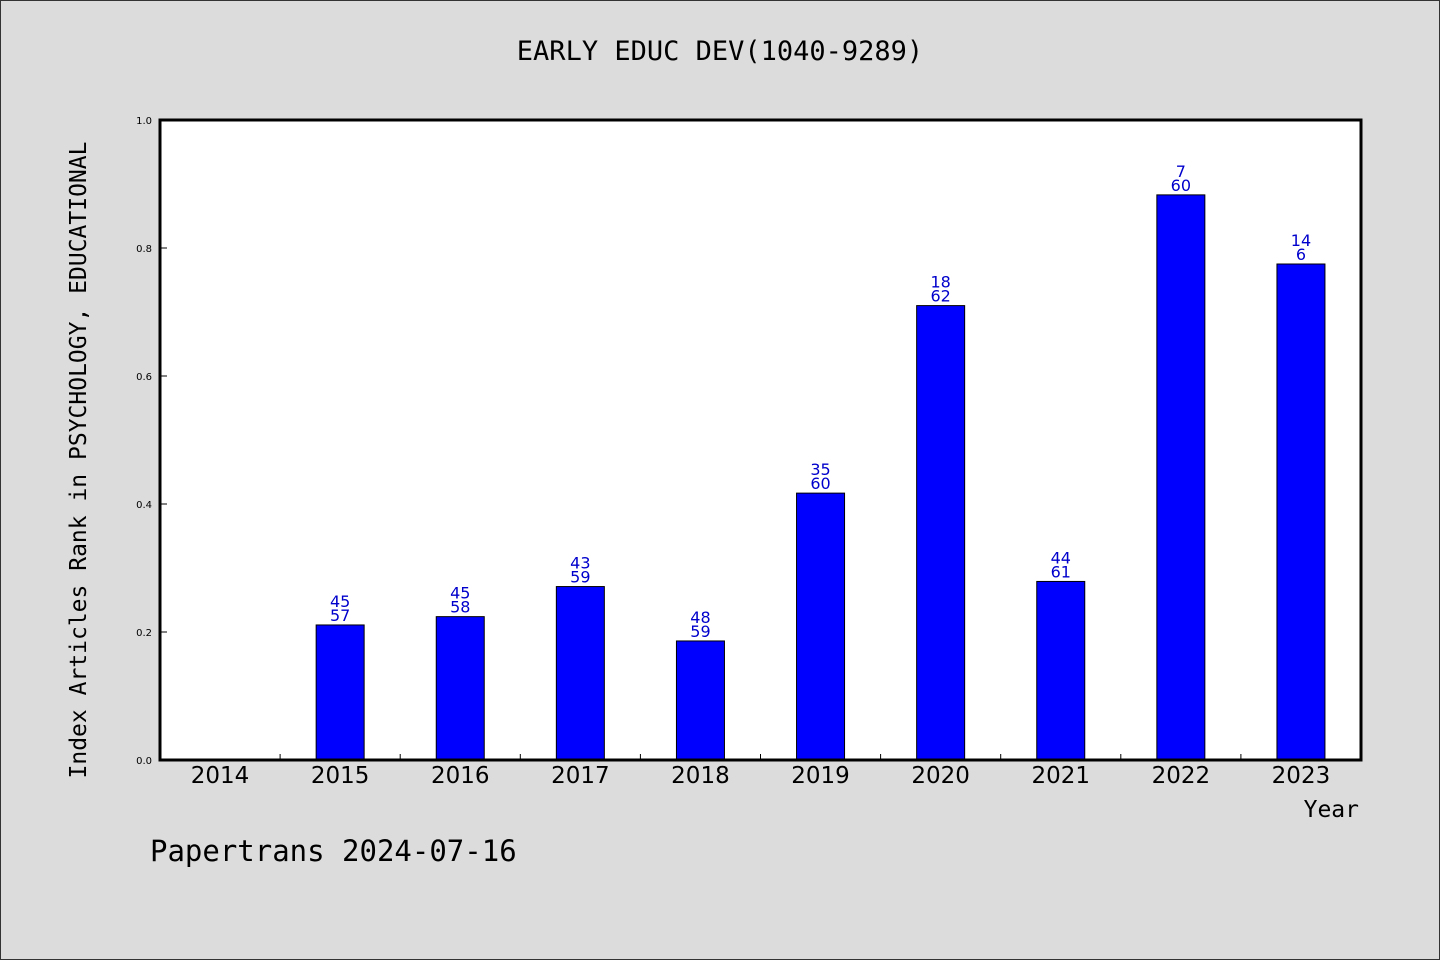  I want to click on bar-label-total-2017: 59, so click(580, 577).